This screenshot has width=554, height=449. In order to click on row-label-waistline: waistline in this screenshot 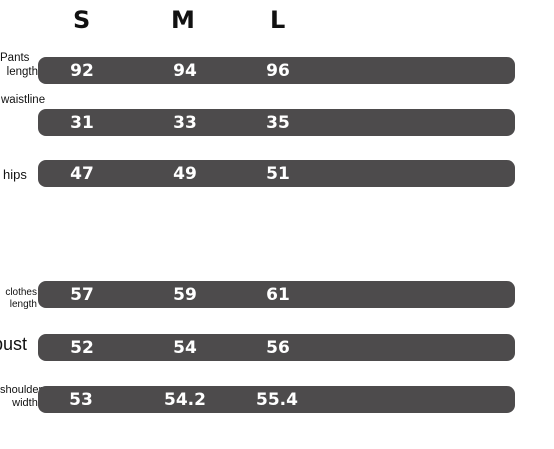, I will do `click(23, 100)`.